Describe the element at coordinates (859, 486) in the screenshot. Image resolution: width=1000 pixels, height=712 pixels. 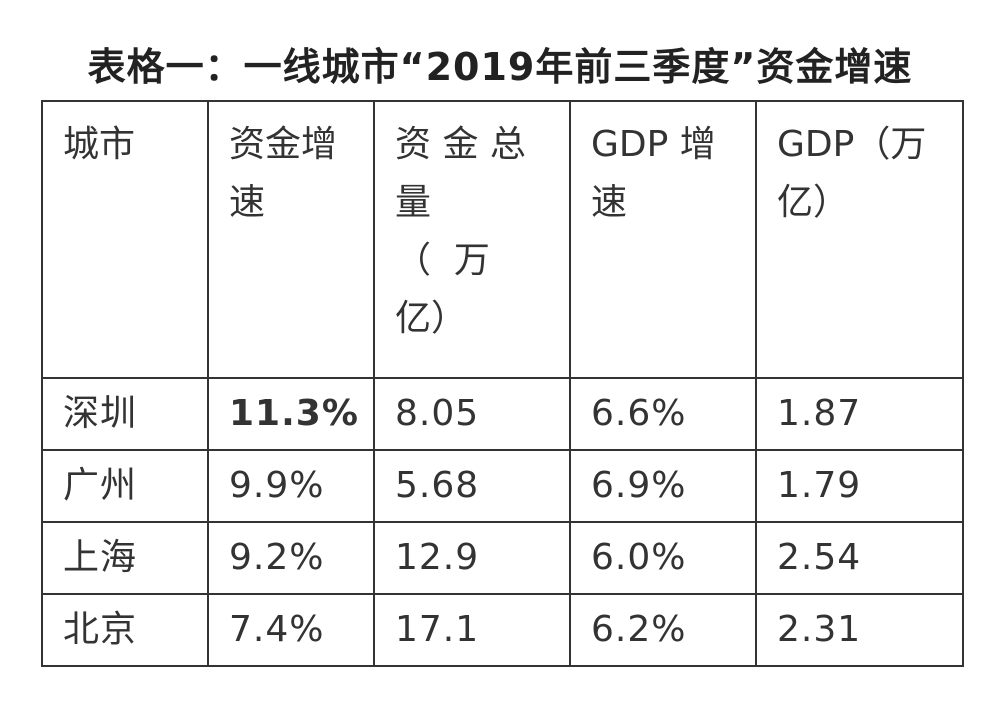
I see `cell-gdp: 1.79` at that location.